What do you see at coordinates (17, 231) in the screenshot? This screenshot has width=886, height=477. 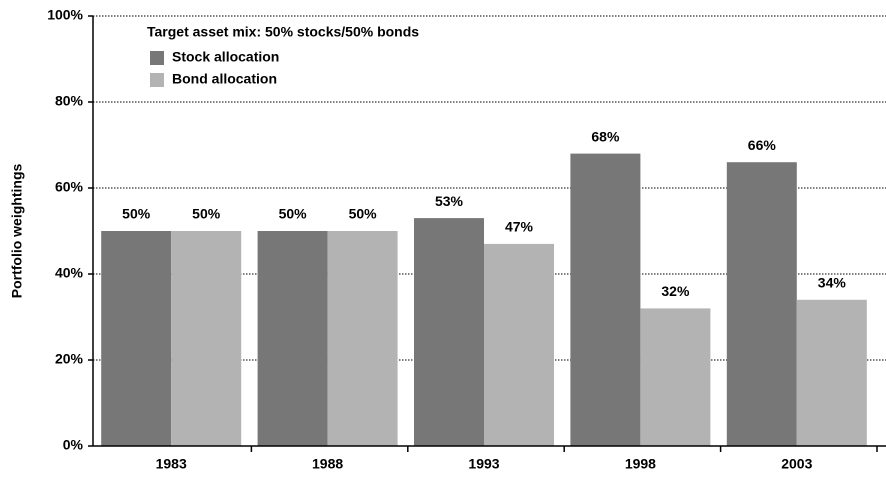 I see `y-axis-label: Portfolio weightings` at bounding box center [17, 231].